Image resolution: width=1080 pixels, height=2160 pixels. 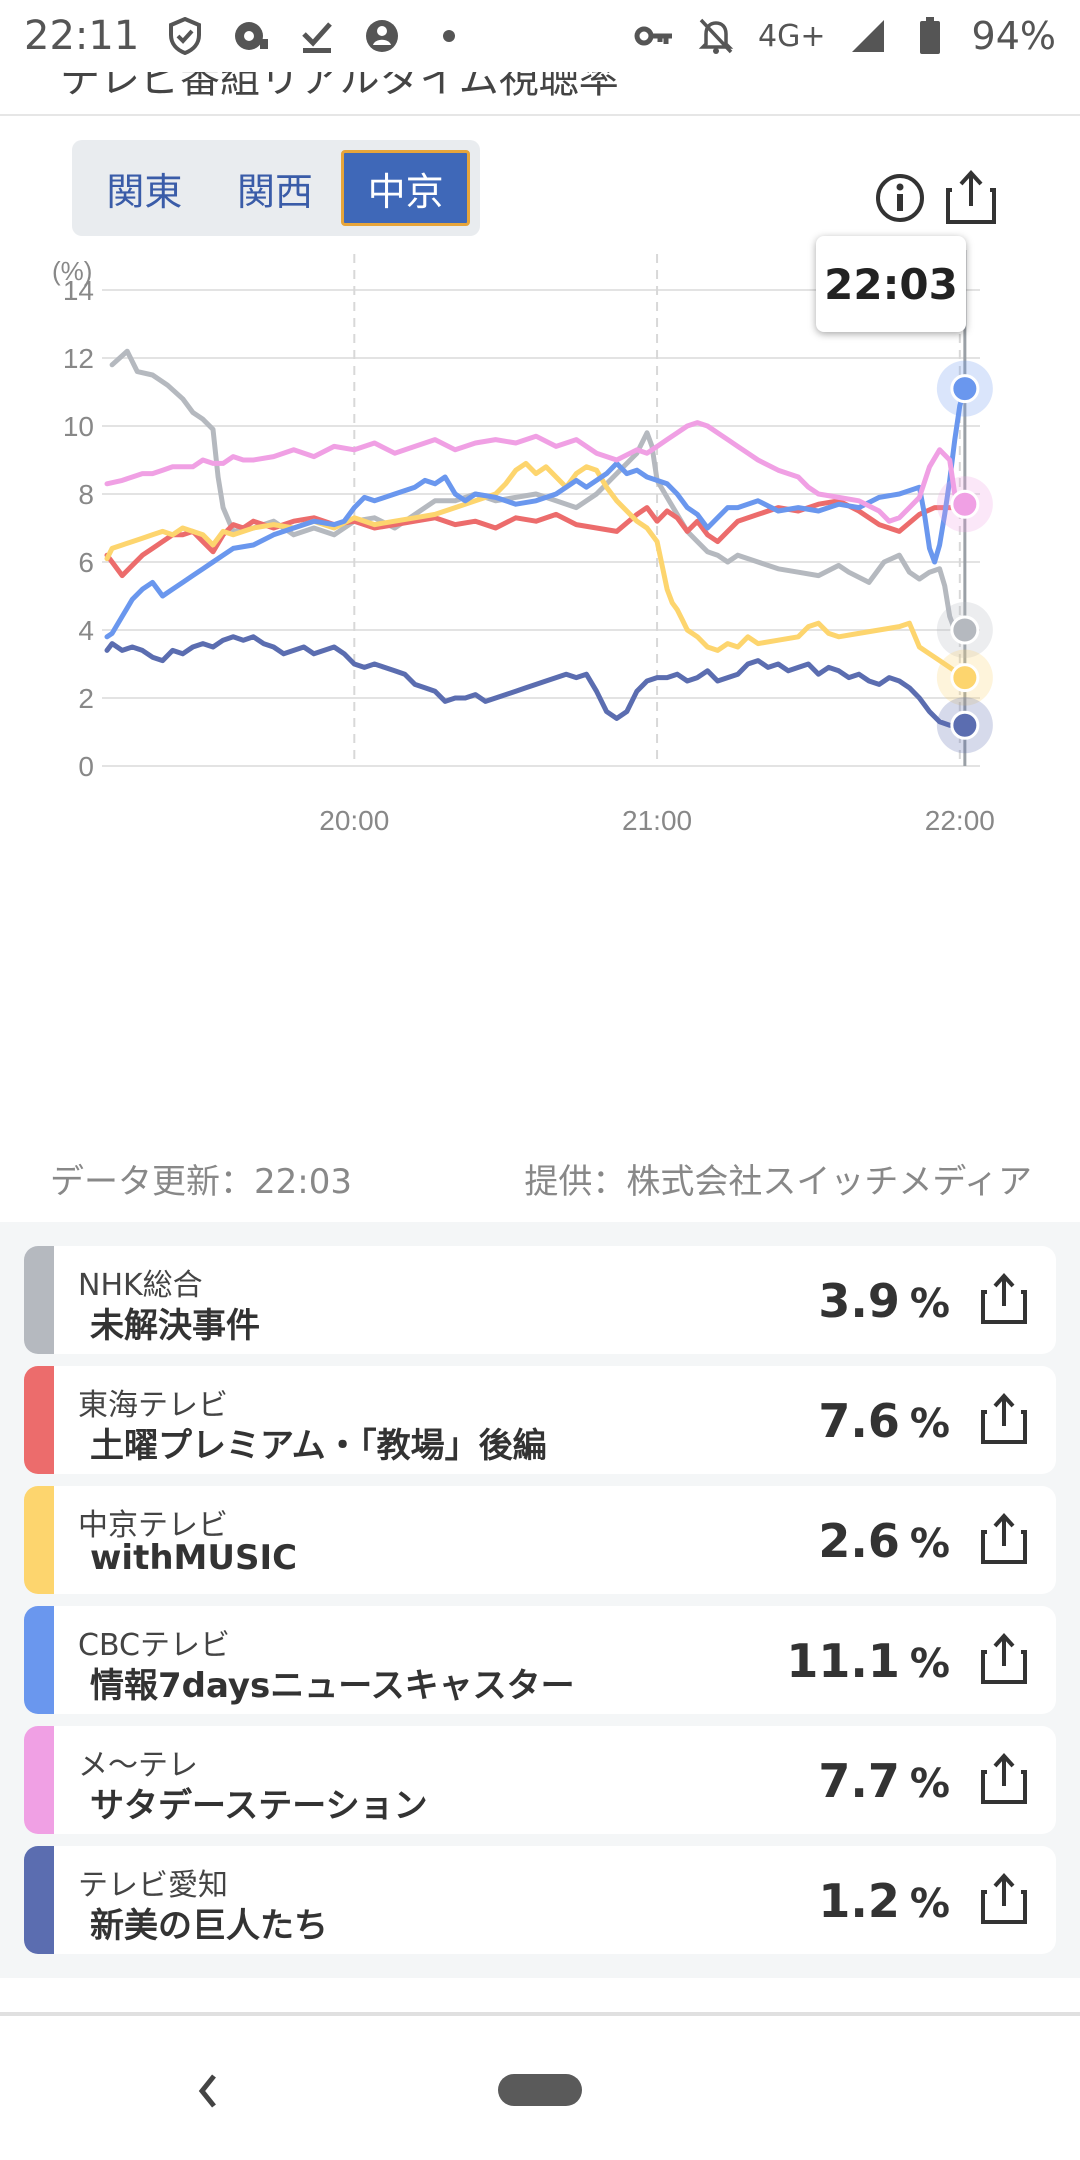 I want to click on program-rating: 7.7%, so click(x=884, y=1781).